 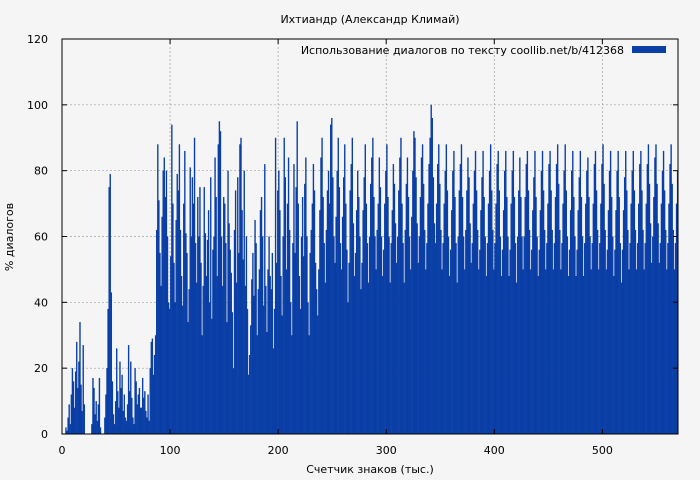 I want to click on chart-title: Ихтиандр (Александр Климай), so click(x=369, y=19).